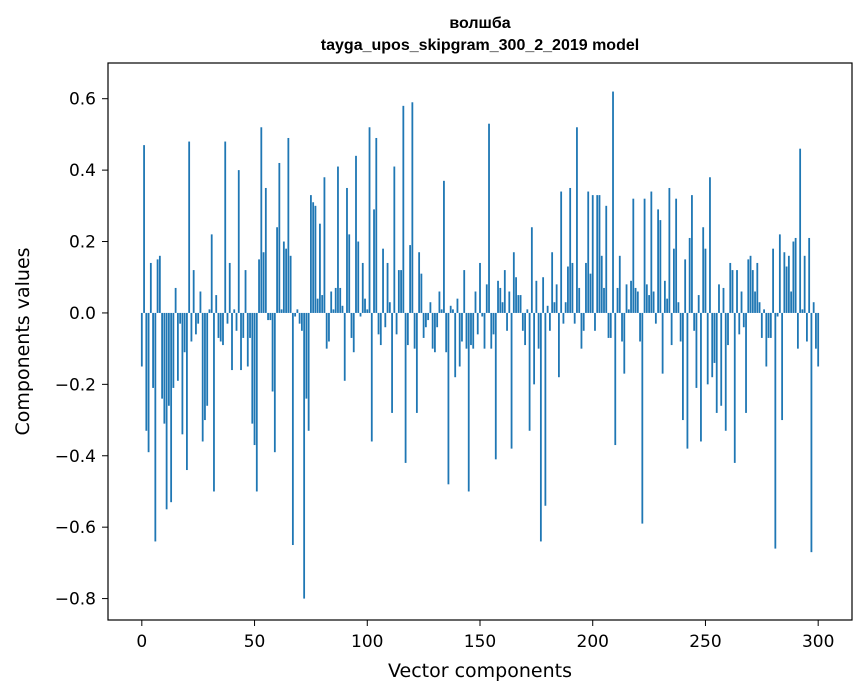  I want to click on x-axis-label: Vector components, so click(480, 671).